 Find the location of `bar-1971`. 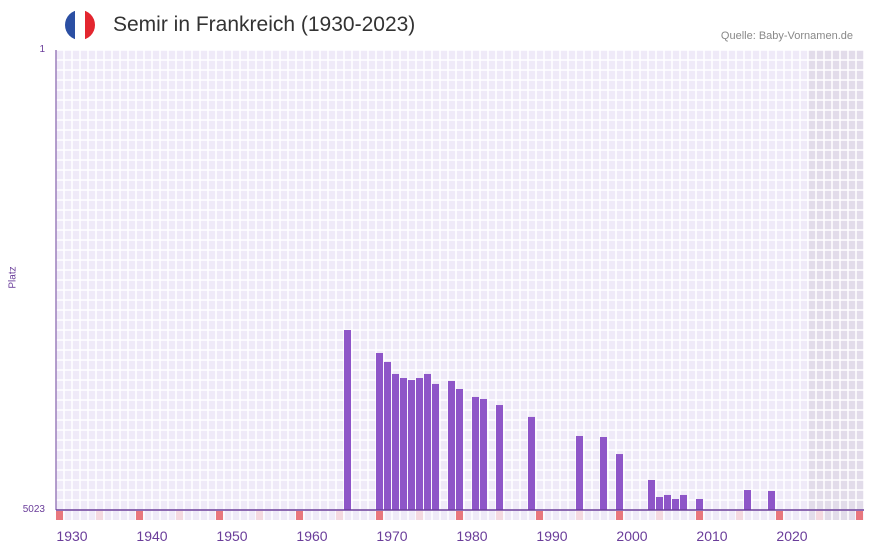

bar-1971 is located at coordinates (387, 435).